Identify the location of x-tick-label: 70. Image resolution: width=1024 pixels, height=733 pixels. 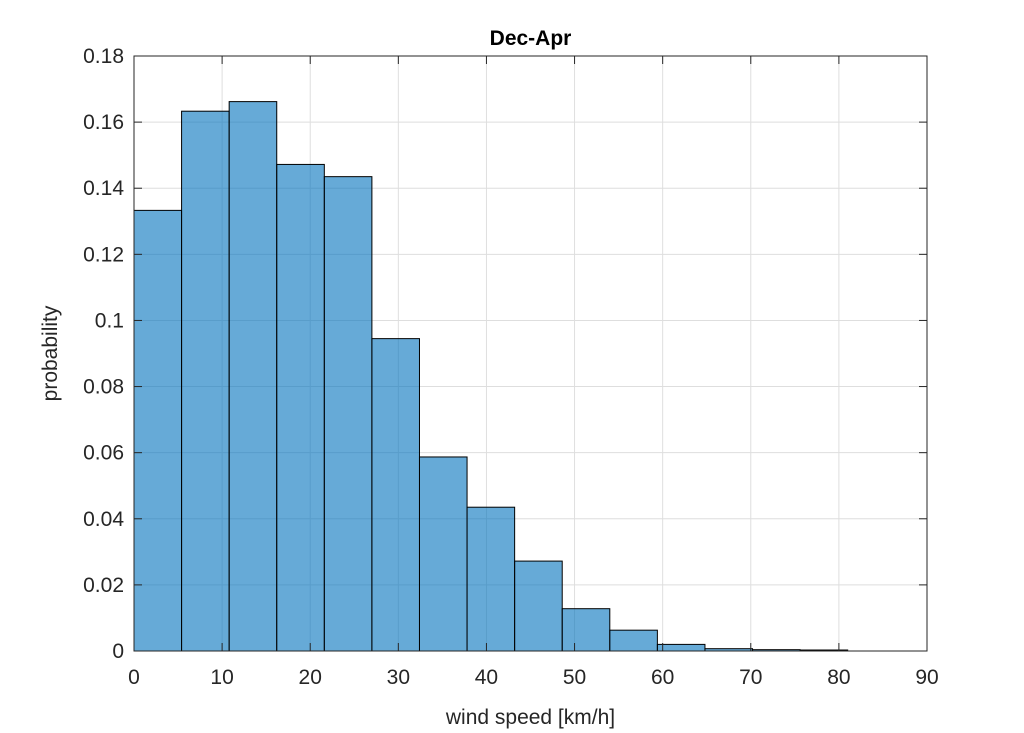
(750, 677).